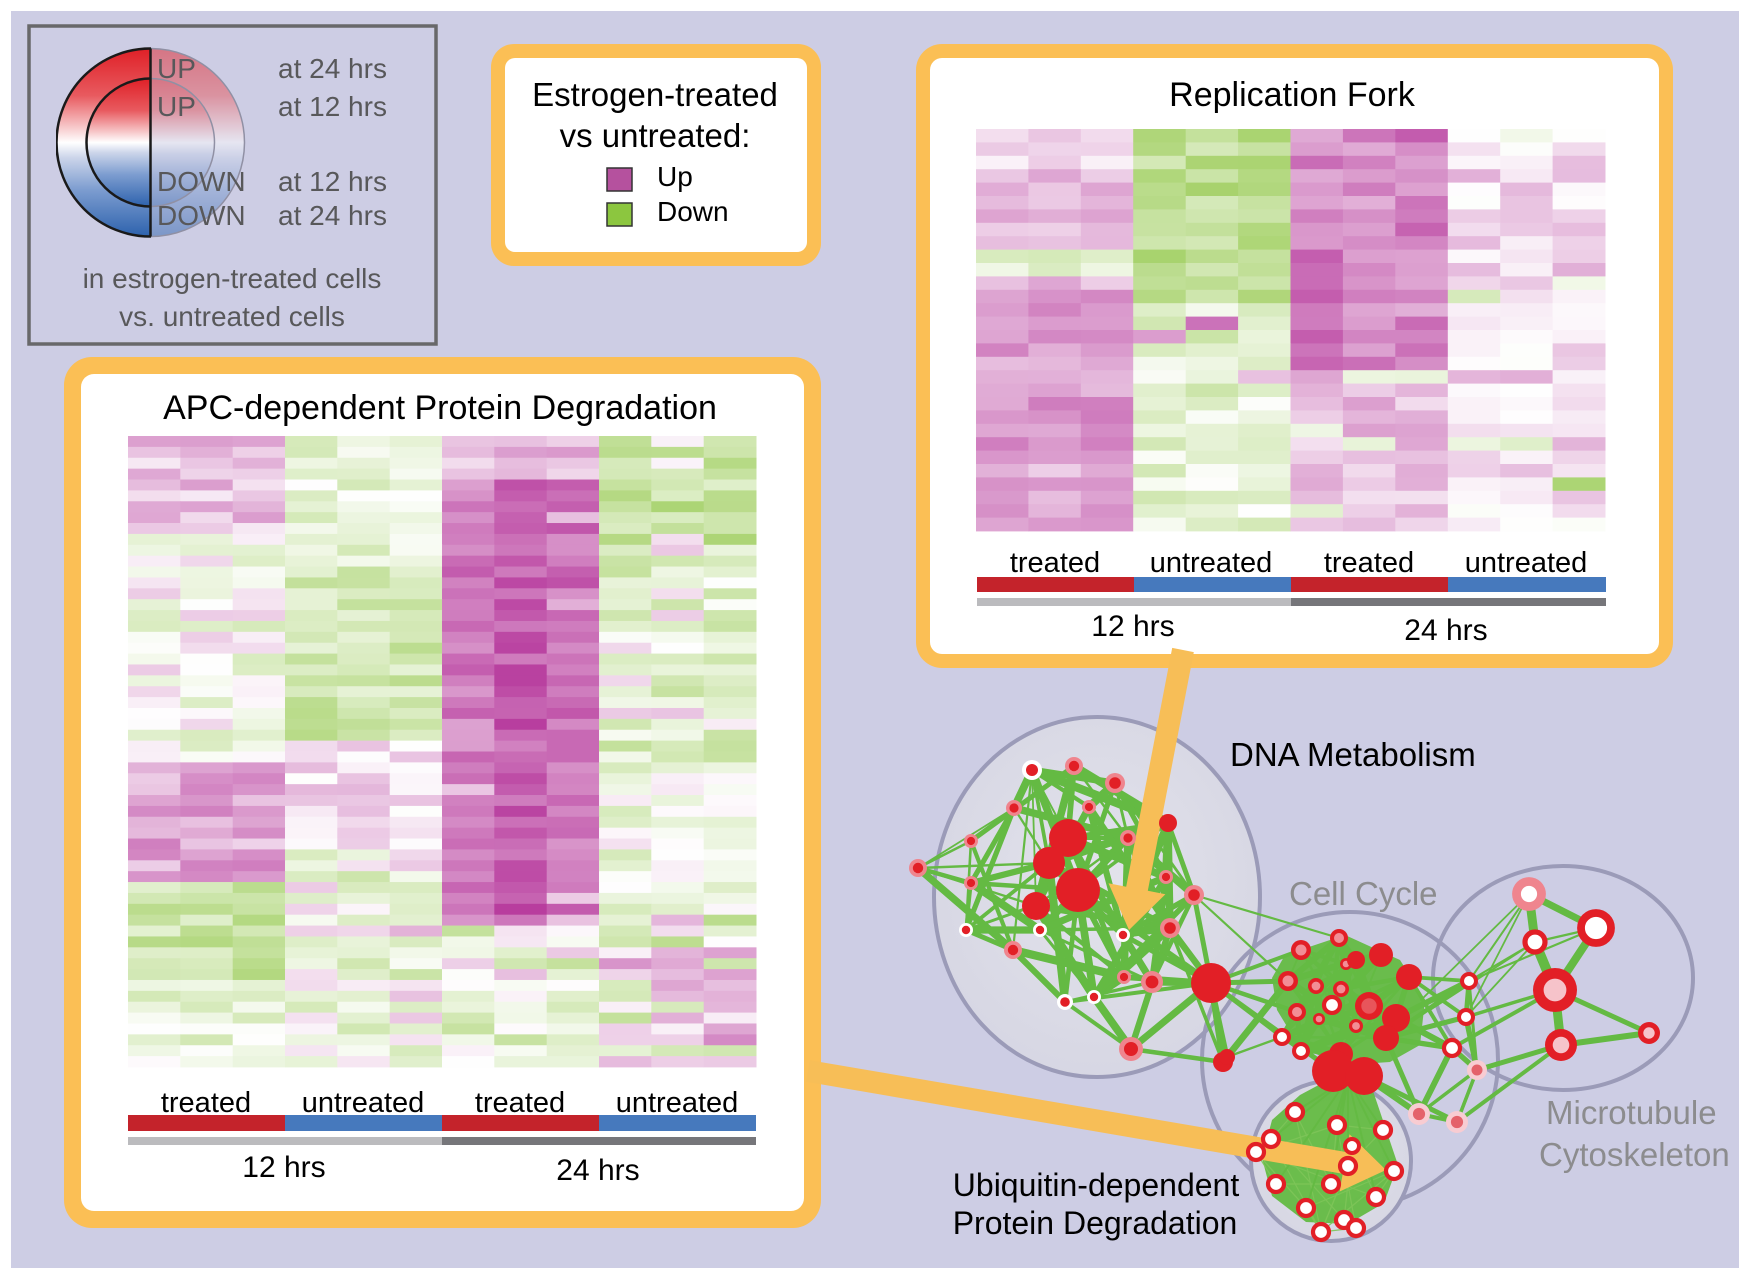 This screenshot has height=1284, width=1750. What do you see at coordinates (232, 316) in the screenshot?
I see `svg-text: vs. untreated cells` at bounding box center [232, 316].